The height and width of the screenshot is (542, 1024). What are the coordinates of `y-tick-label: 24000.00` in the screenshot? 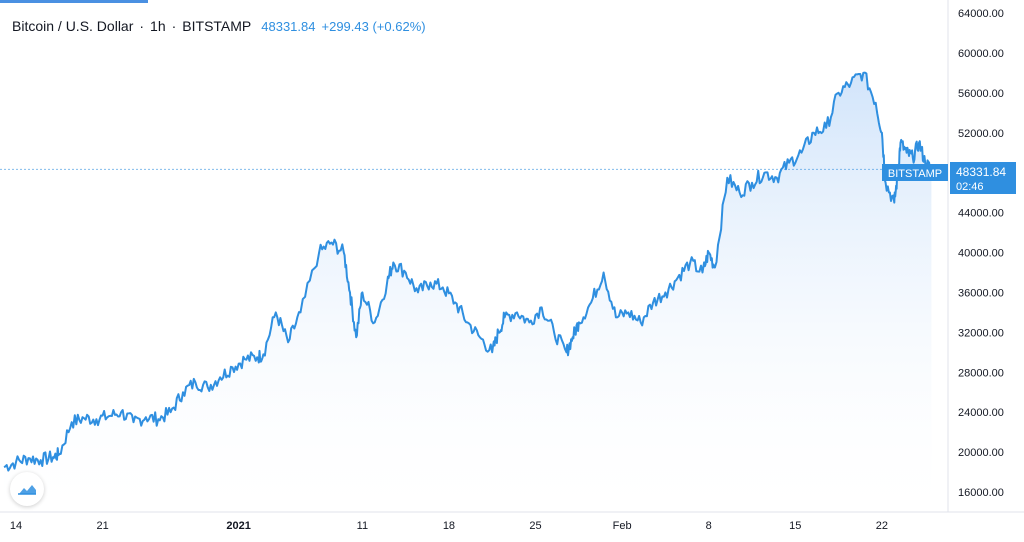 It's located at (981, 413).